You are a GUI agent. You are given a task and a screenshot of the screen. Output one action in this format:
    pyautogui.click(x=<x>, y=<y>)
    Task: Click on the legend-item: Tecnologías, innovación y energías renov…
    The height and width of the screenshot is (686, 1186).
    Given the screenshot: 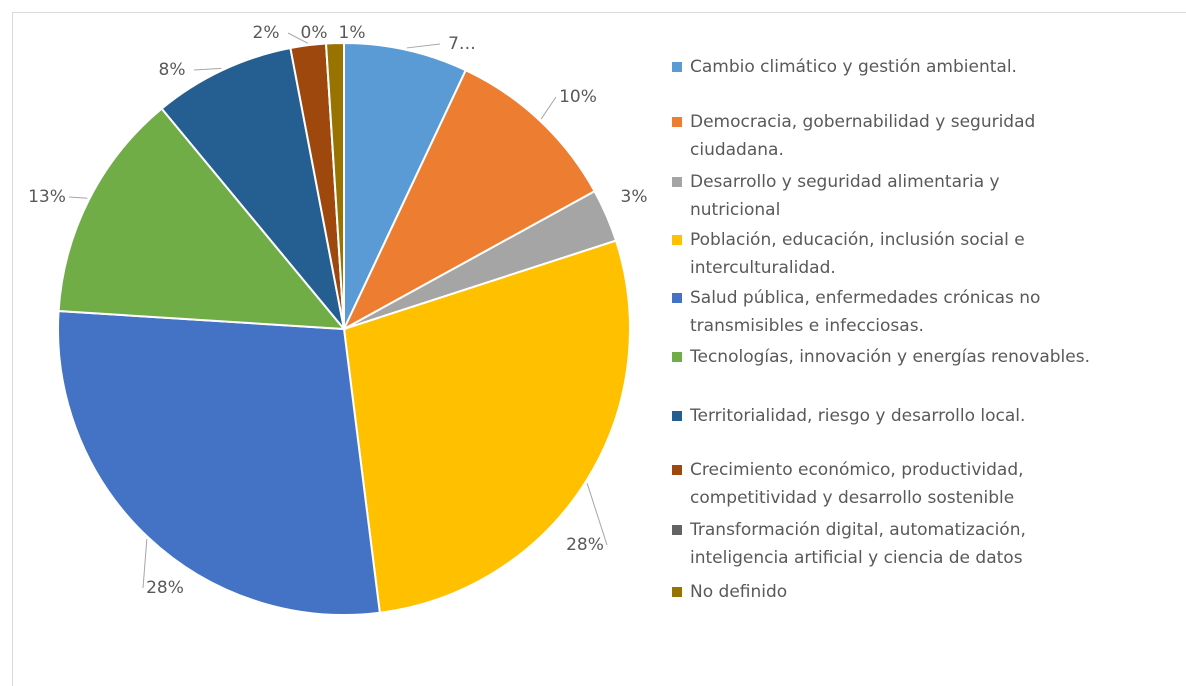 What is the action you would take?
    pyautogui.click(x=912, y=357)
    